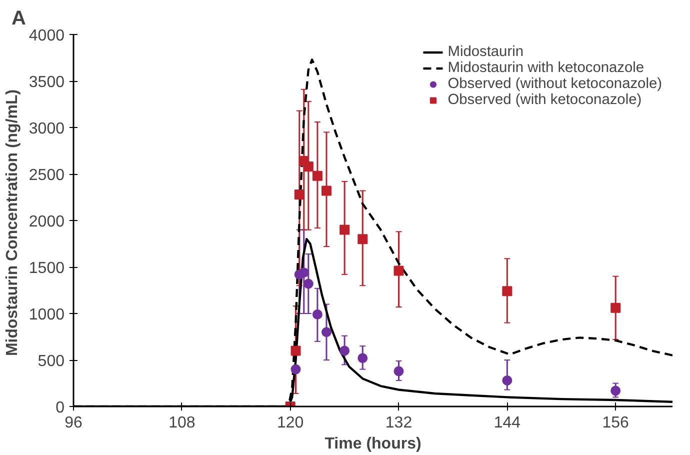  Describe the element at coordinates (486, 52) in the screenshot. I see `legend-label: Midostaurin` at that location.